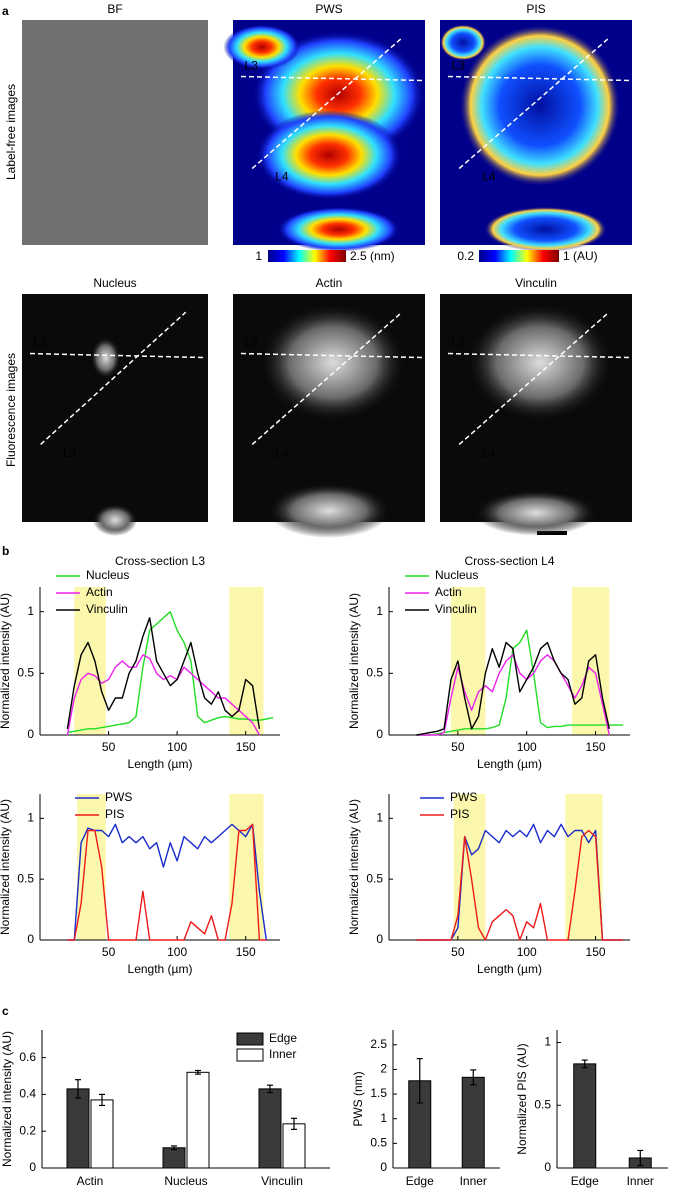  I want to click on image-title: PIS, so click(535, 9).